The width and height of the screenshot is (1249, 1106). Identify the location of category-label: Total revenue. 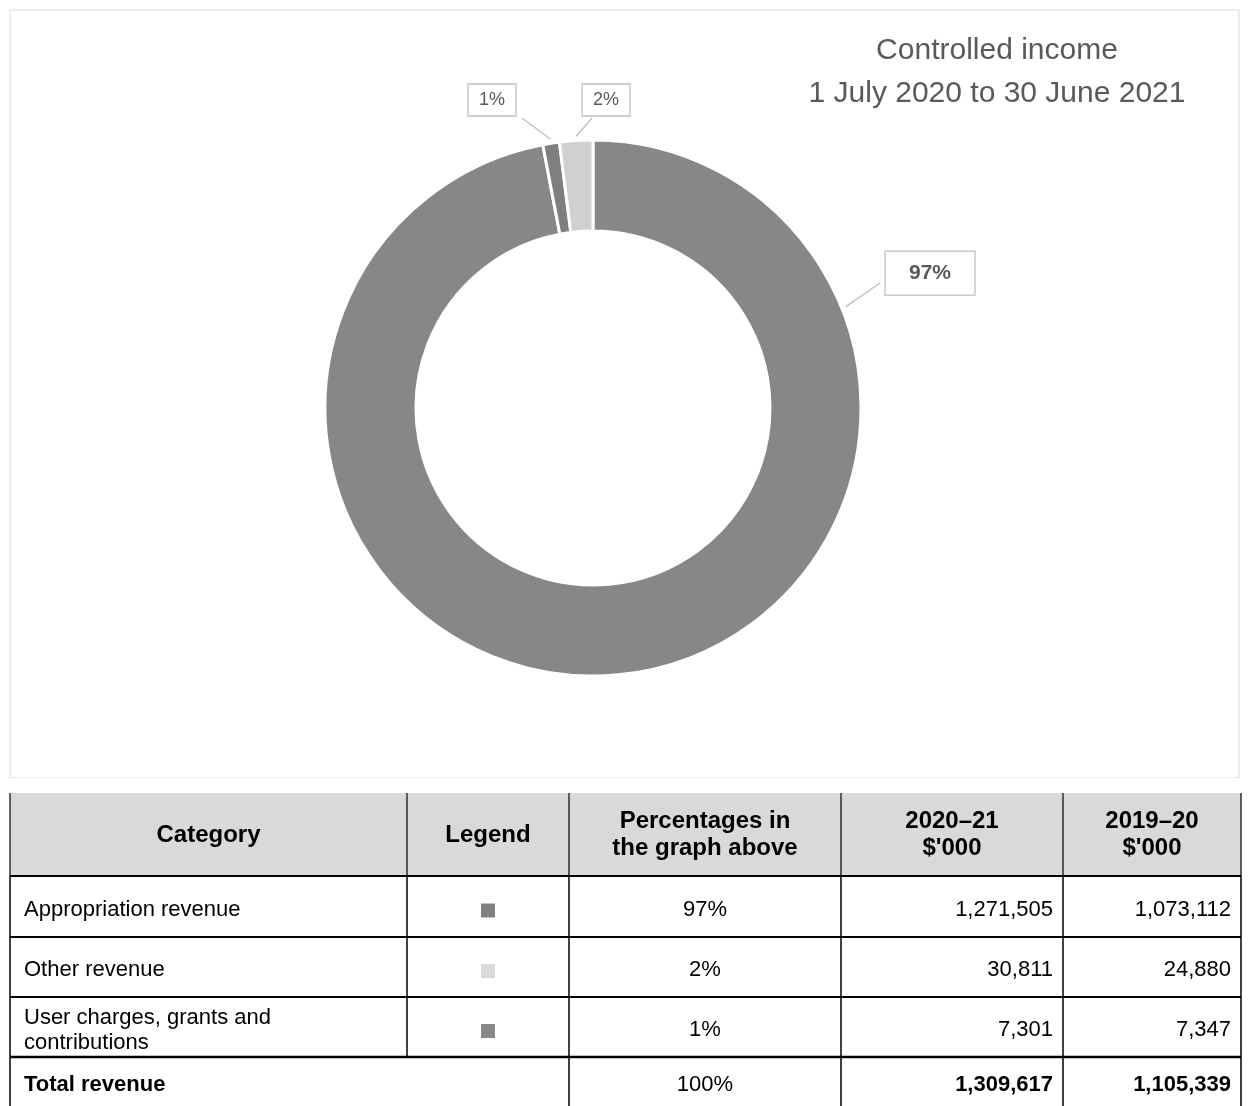
(95, 1083).